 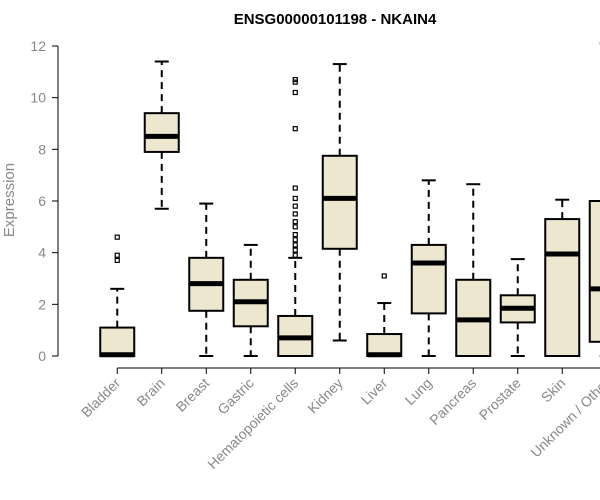 What do you see at coordinates (374, 391) in the screenshot?
I see `x-tick-label: Liver` at bounding box center [374, 391].